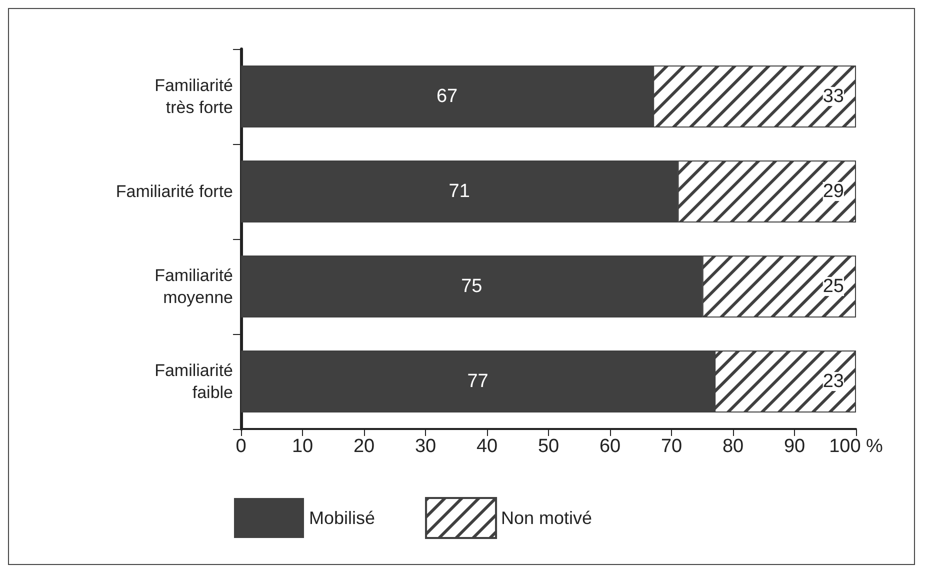  Describe the element at coordinates (833, 381) in the screenshot. I see `data-label: 23` at that location.